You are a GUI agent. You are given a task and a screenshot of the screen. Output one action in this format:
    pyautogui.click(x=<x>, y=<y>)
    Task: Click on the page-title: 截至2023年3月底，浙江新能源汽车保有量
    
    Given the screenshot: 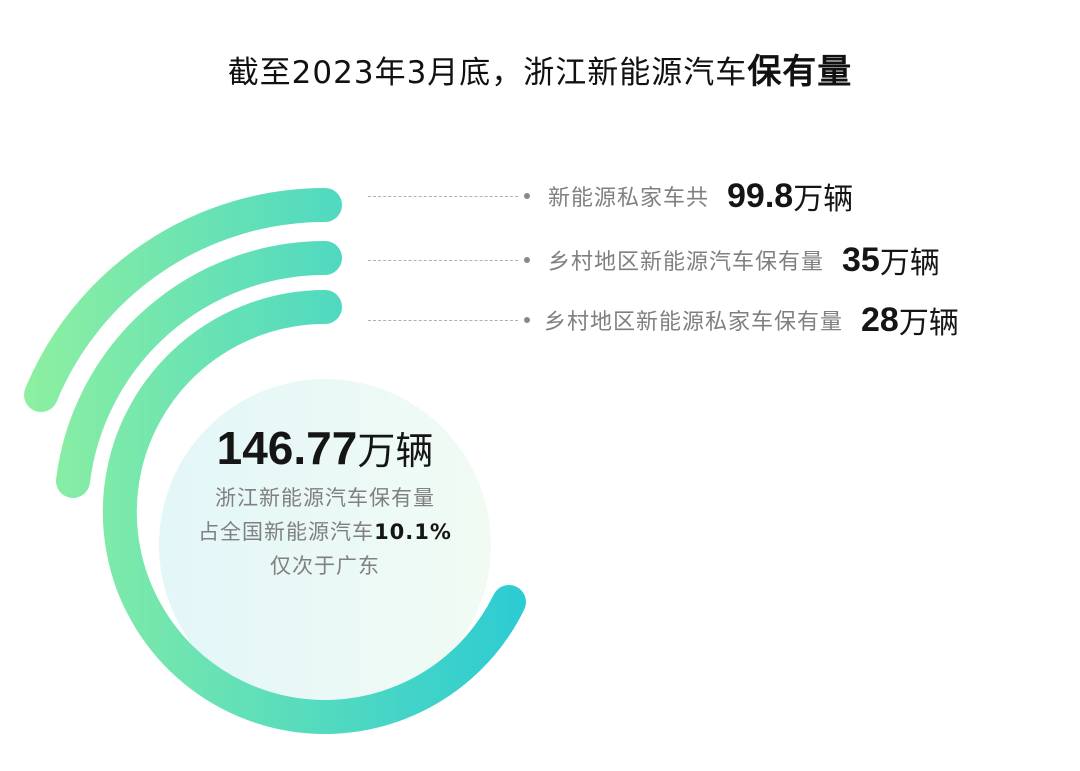 What is the action you would take?
    pyautogui.click(x=540, y=68)
    